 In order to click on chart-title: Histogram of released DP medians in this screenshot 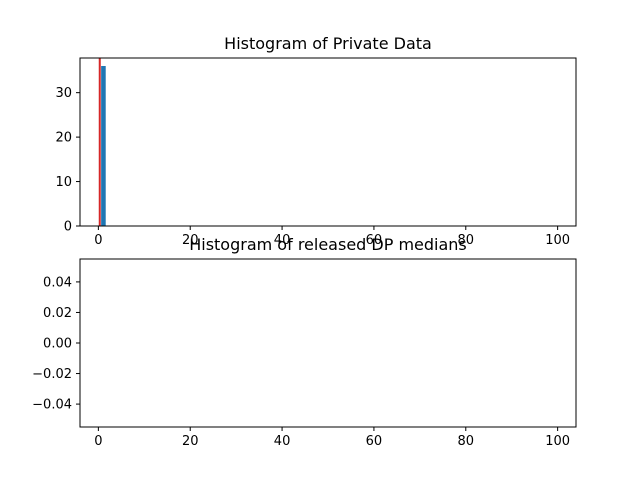, I will do `click(328, 244)`.